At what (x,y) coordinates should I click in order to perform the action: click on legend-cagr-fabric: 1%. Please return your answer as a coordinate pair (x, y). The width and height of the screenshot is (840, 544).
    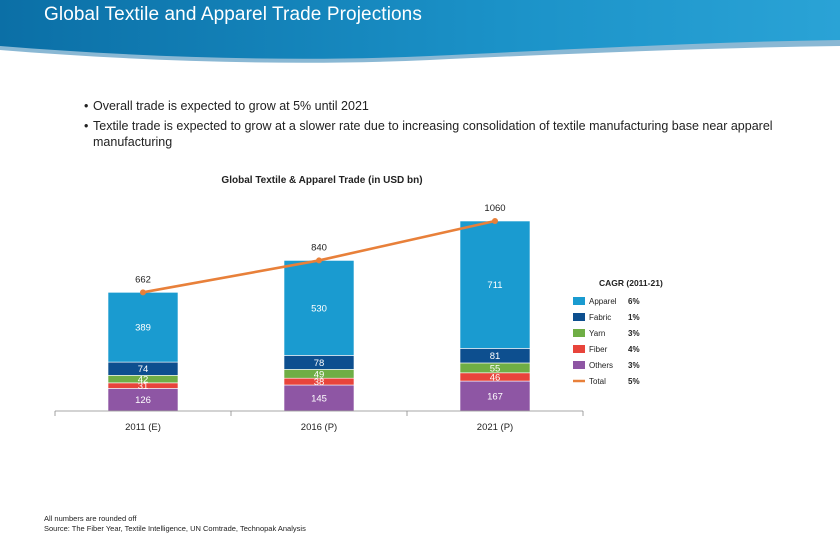
    Looking at the image, I should click on (634, 317).